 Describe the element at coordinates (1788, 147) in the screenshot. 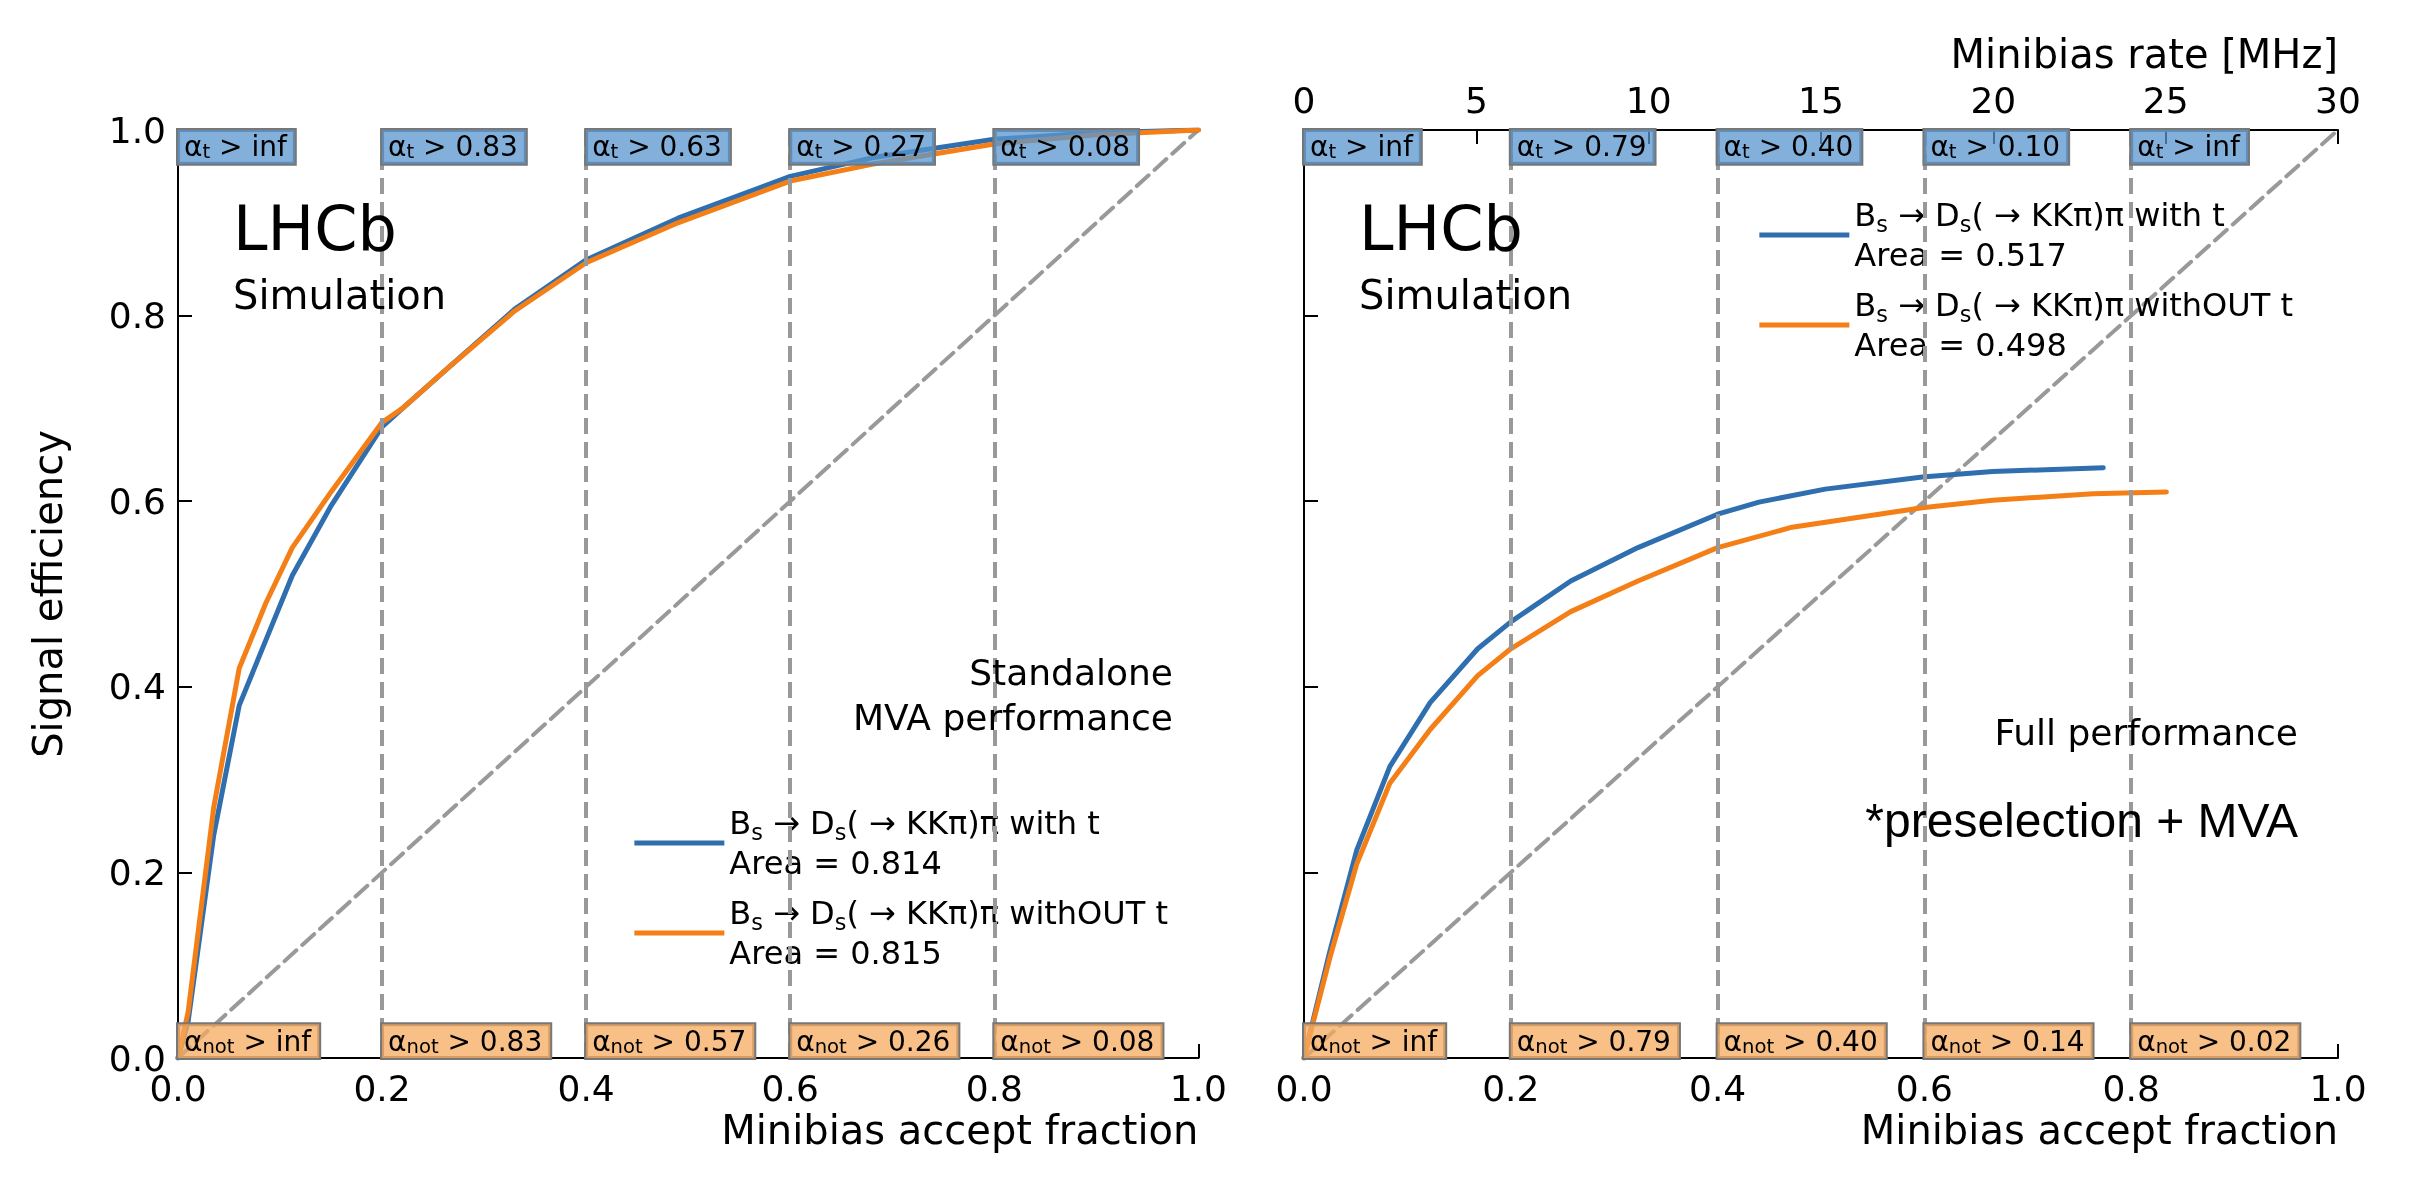

I see `annotation: αt > 0.40` at that location.